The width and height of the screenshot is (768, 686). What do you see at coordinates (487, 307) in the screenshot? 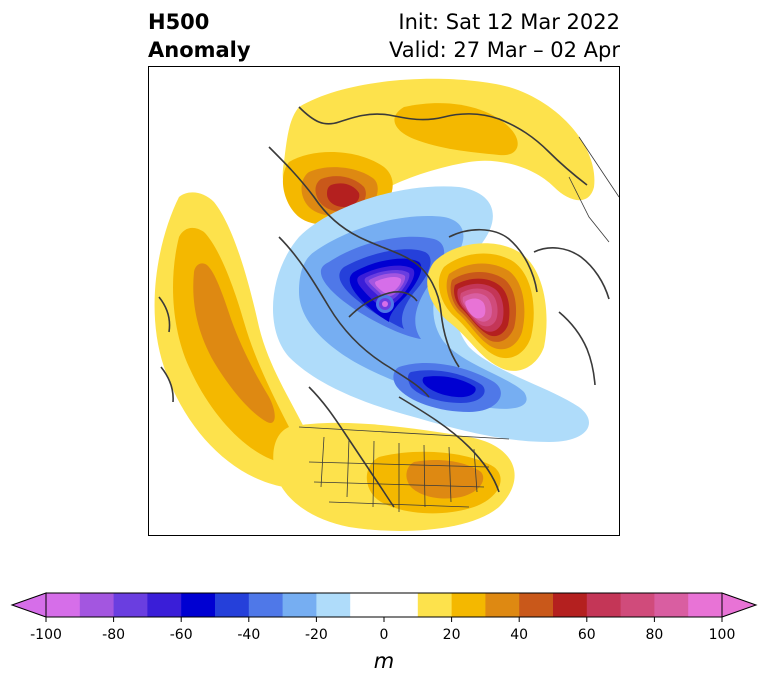
I see `atlantic-ridge` at bounding box center [487, 307].